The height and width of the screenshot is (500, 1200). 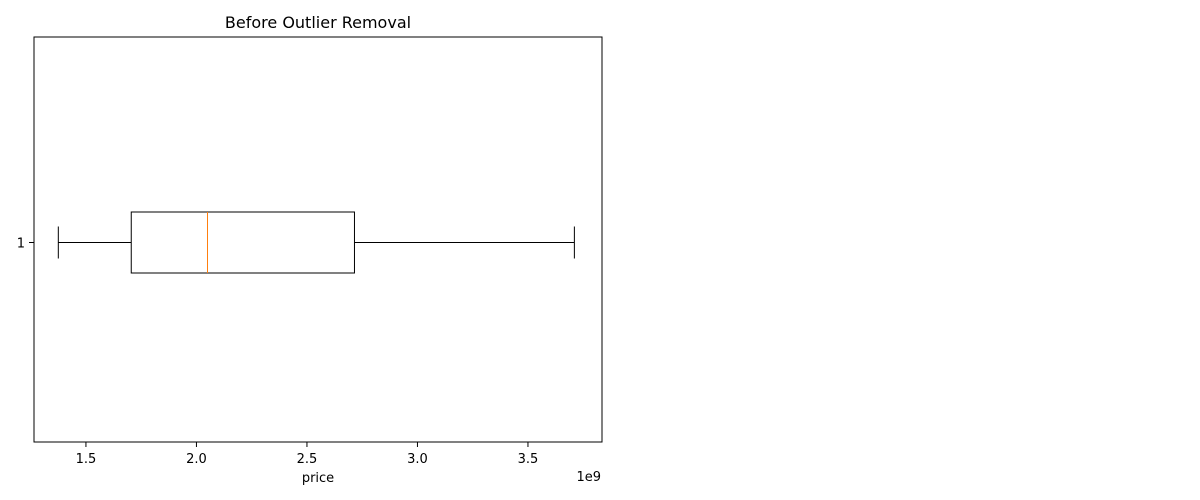 What do you see at coordinates (417, 459) in the screenshot?
I see `x-tick-label: 3.0` at bounding box center [417, 459].